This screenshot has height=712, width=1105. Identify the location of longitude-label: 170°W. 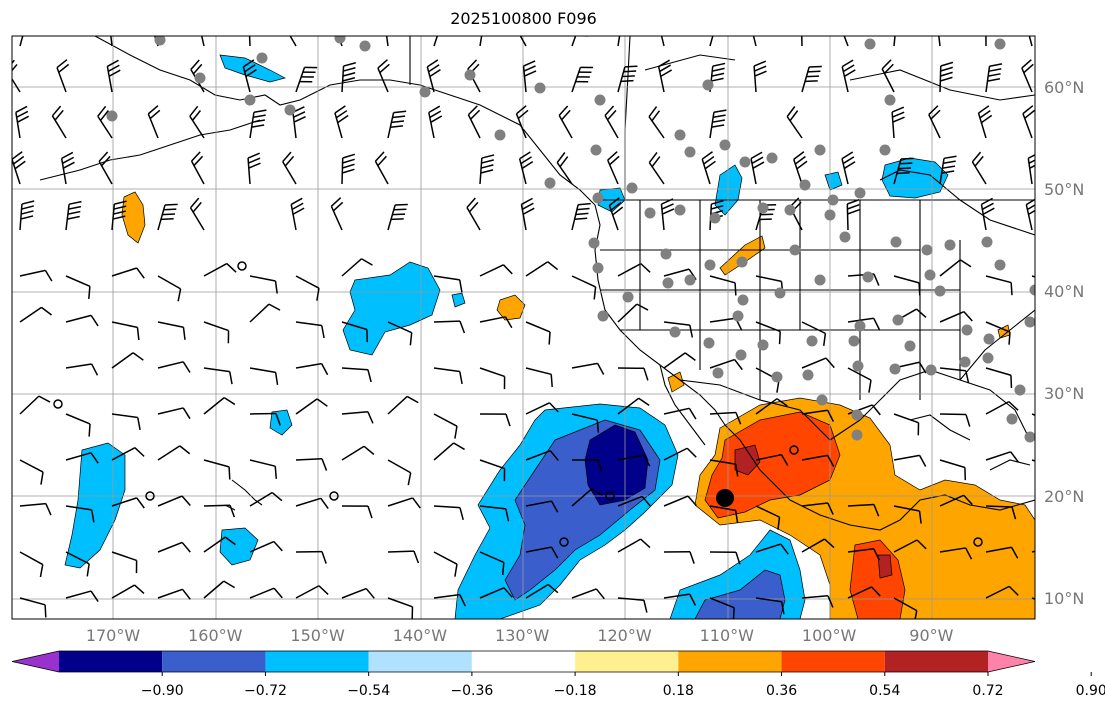
(113, 635).